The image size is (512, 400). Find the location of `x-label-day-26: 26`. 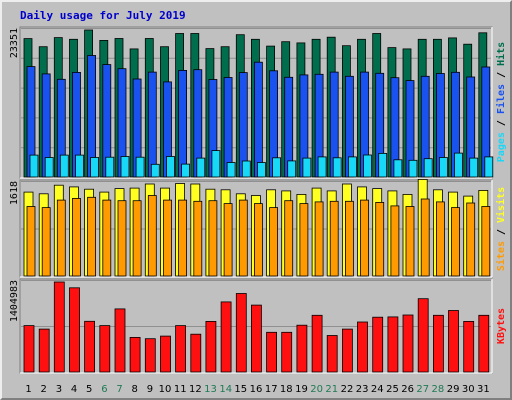

x-label-day-26: 26 is located at coordinates (407, 389).